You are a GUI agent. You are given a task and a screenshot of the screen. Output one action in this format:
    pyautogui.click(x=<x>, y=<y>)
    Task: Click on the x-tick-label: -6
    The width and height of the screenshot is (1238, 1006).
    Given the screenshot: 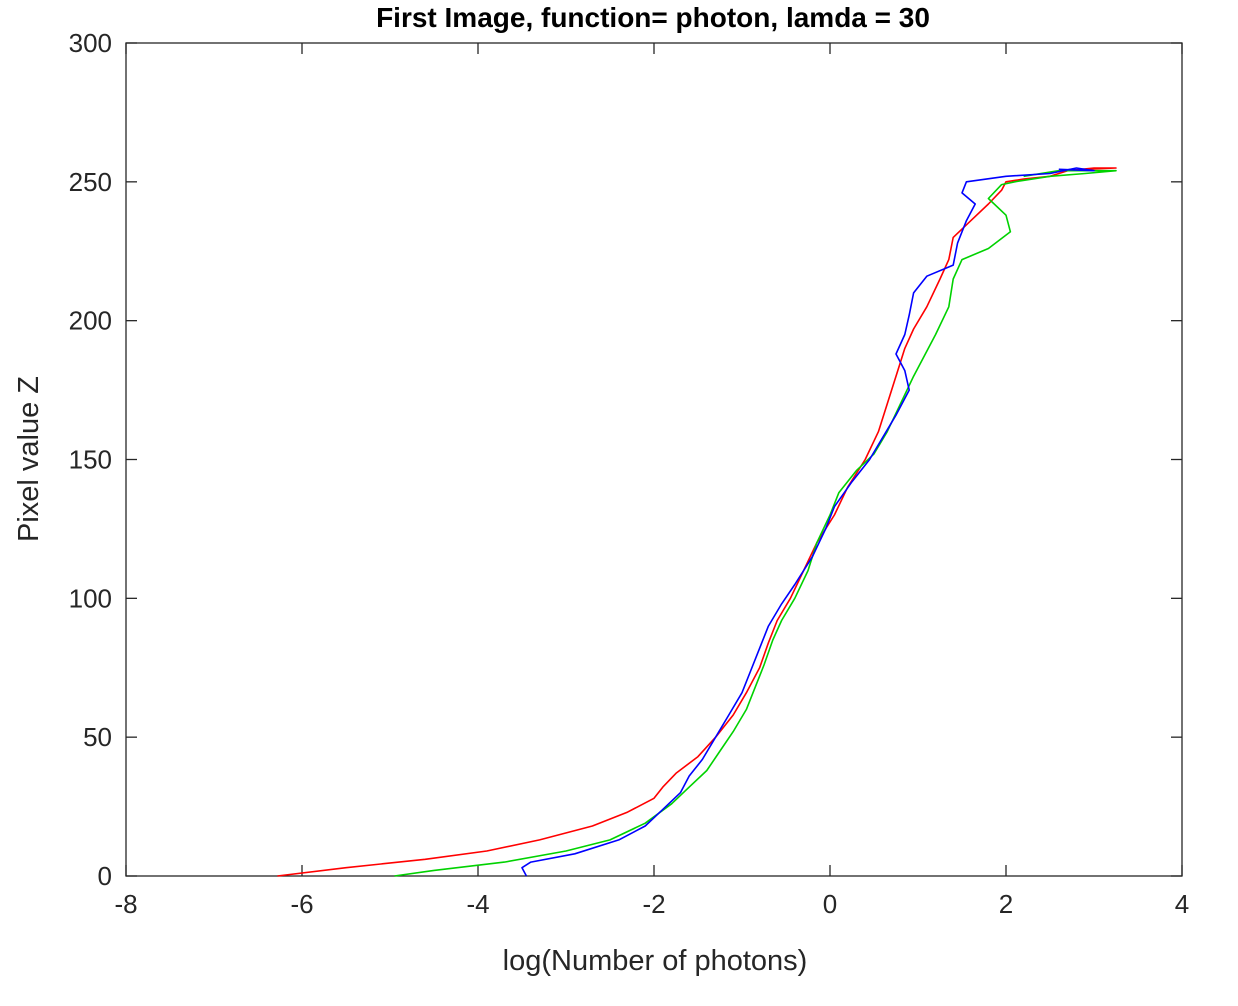 What is the action you would take?
    pyautogui.click(x=301, y=904)
    